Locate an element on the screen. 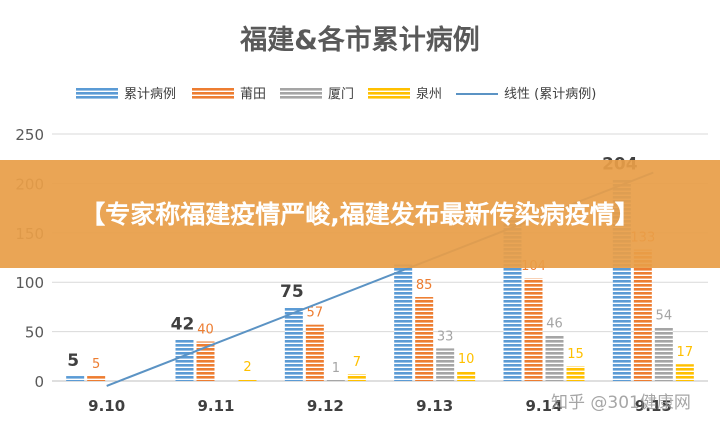 This screenshot has height=433, width=720. legend-label: 线性 (累计病例) is located at coordinates (550, 94).